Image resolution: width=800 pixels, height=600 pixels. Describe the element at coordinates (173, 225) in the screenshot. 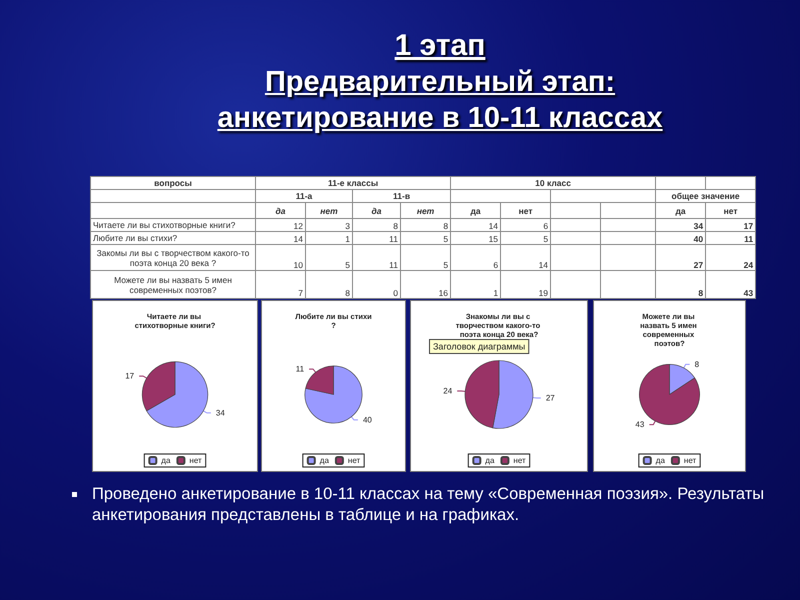

I see `category-label: Читаете ли вы стихотворные книги?` at that location.